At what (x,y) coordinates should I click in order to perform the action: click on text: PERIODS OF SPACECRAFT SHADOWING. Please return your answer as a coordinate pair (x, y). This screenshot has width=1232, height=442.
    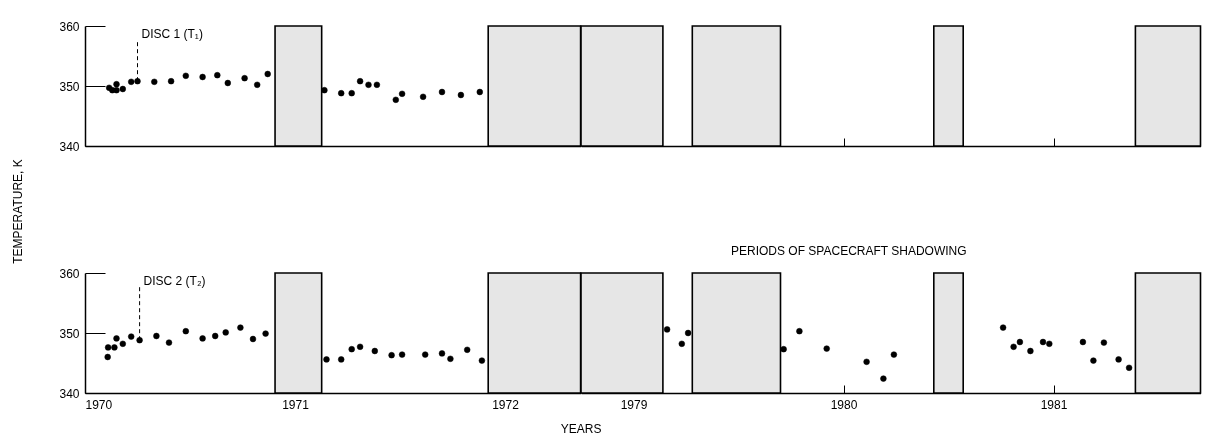
    Looking at the image, I should click on (849, 251).